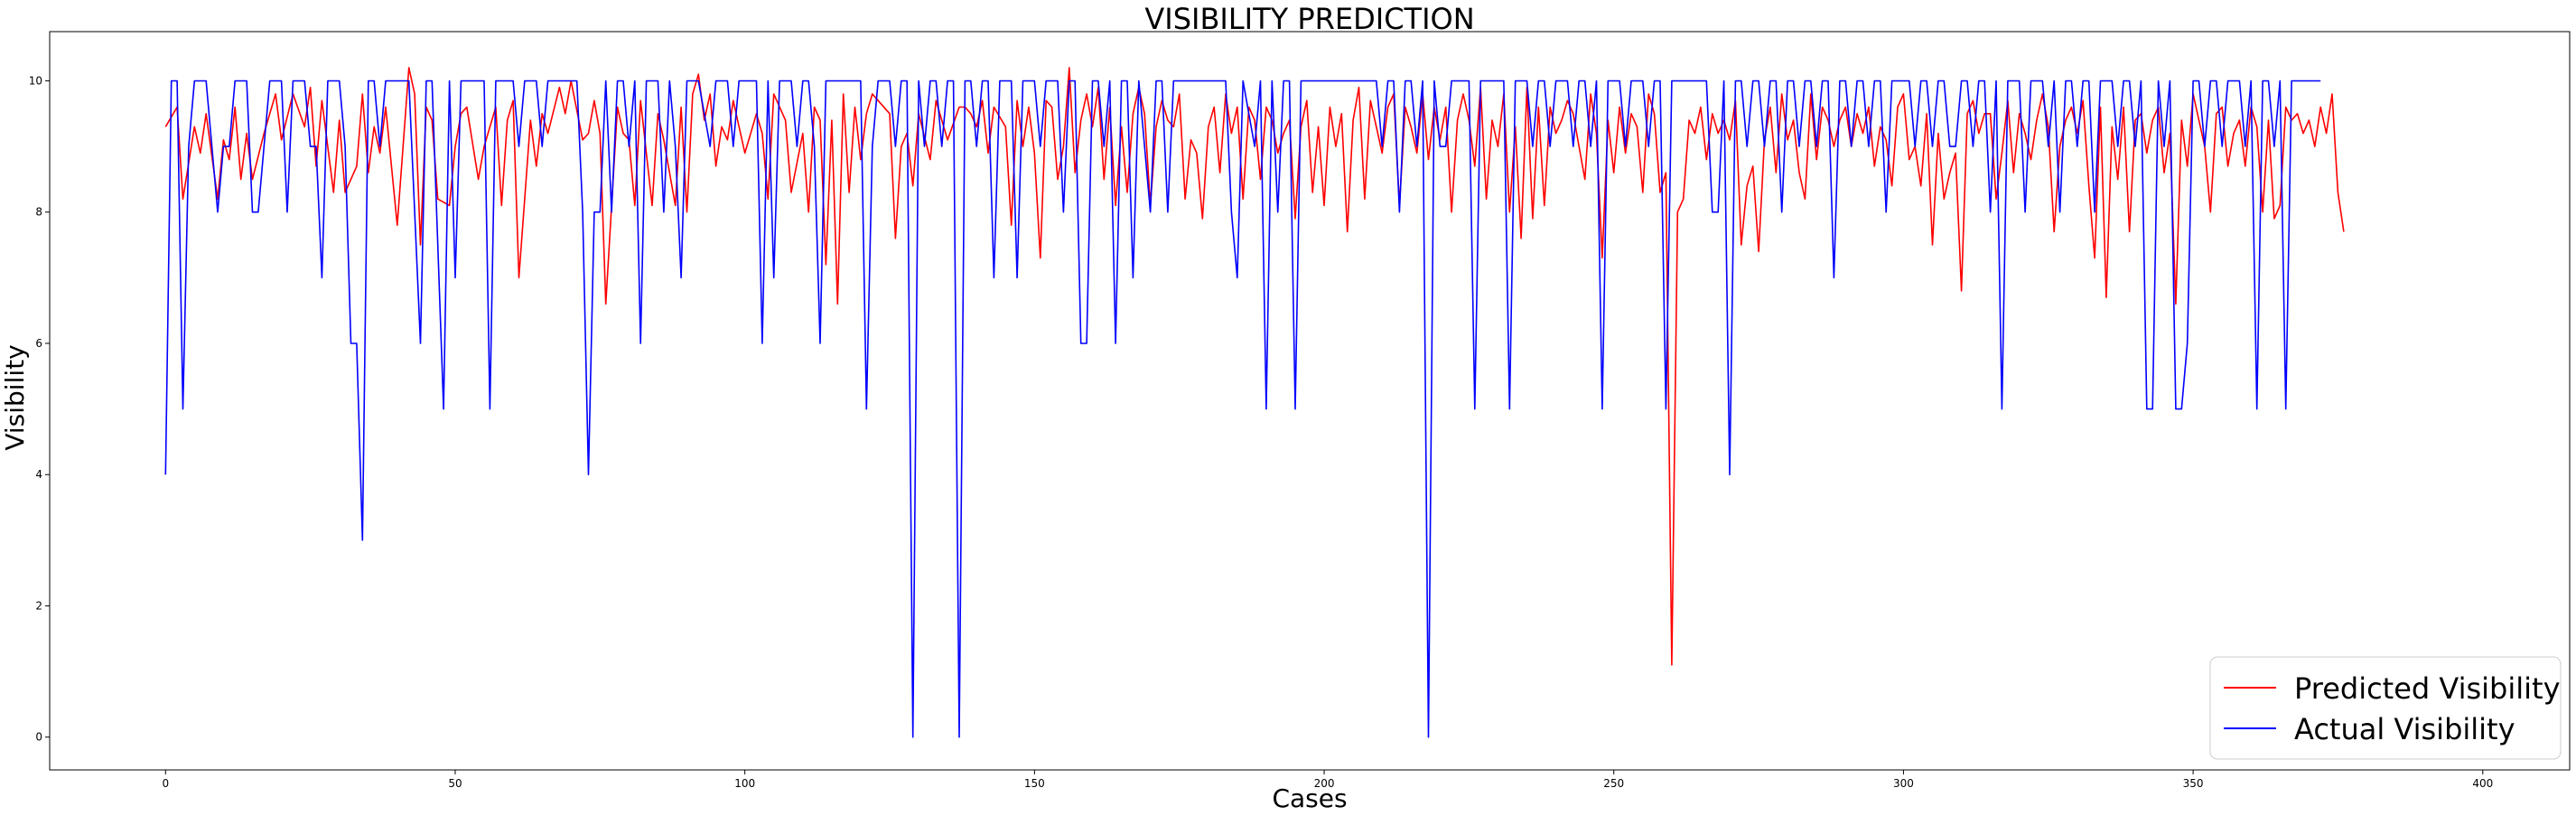 The width and height of the screenshot is (2576, 816). I want to click on legend-label-predicted: Predicted Visibility, so click(2427, 688).